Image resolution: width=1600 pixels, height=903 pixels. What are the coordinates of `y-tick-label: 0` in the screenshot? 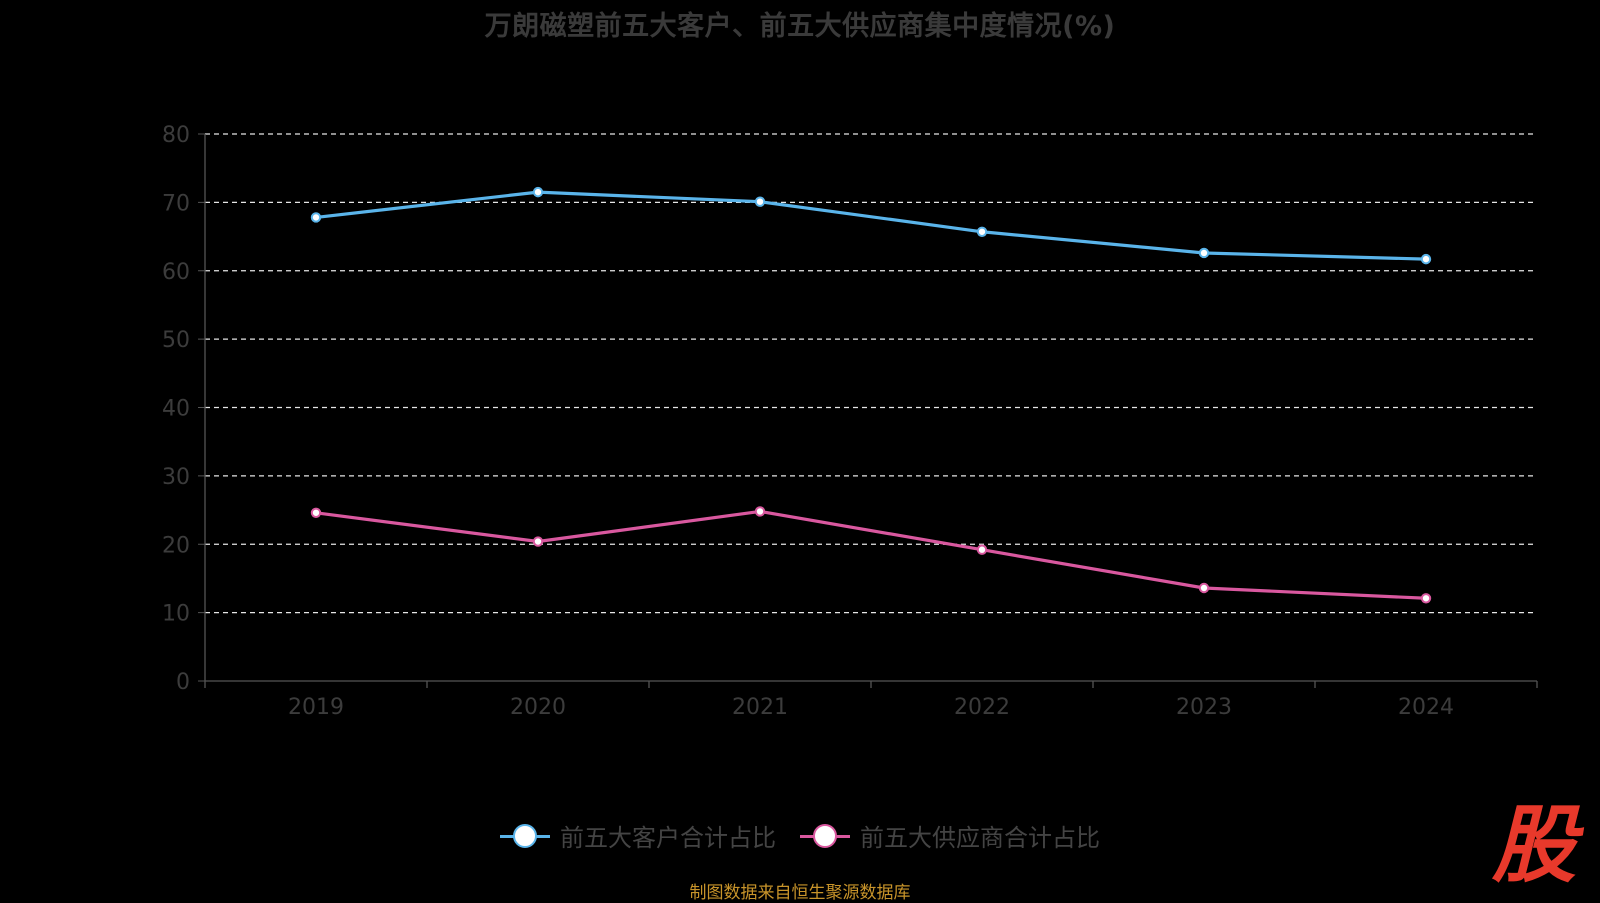 It's located at (183, 682).